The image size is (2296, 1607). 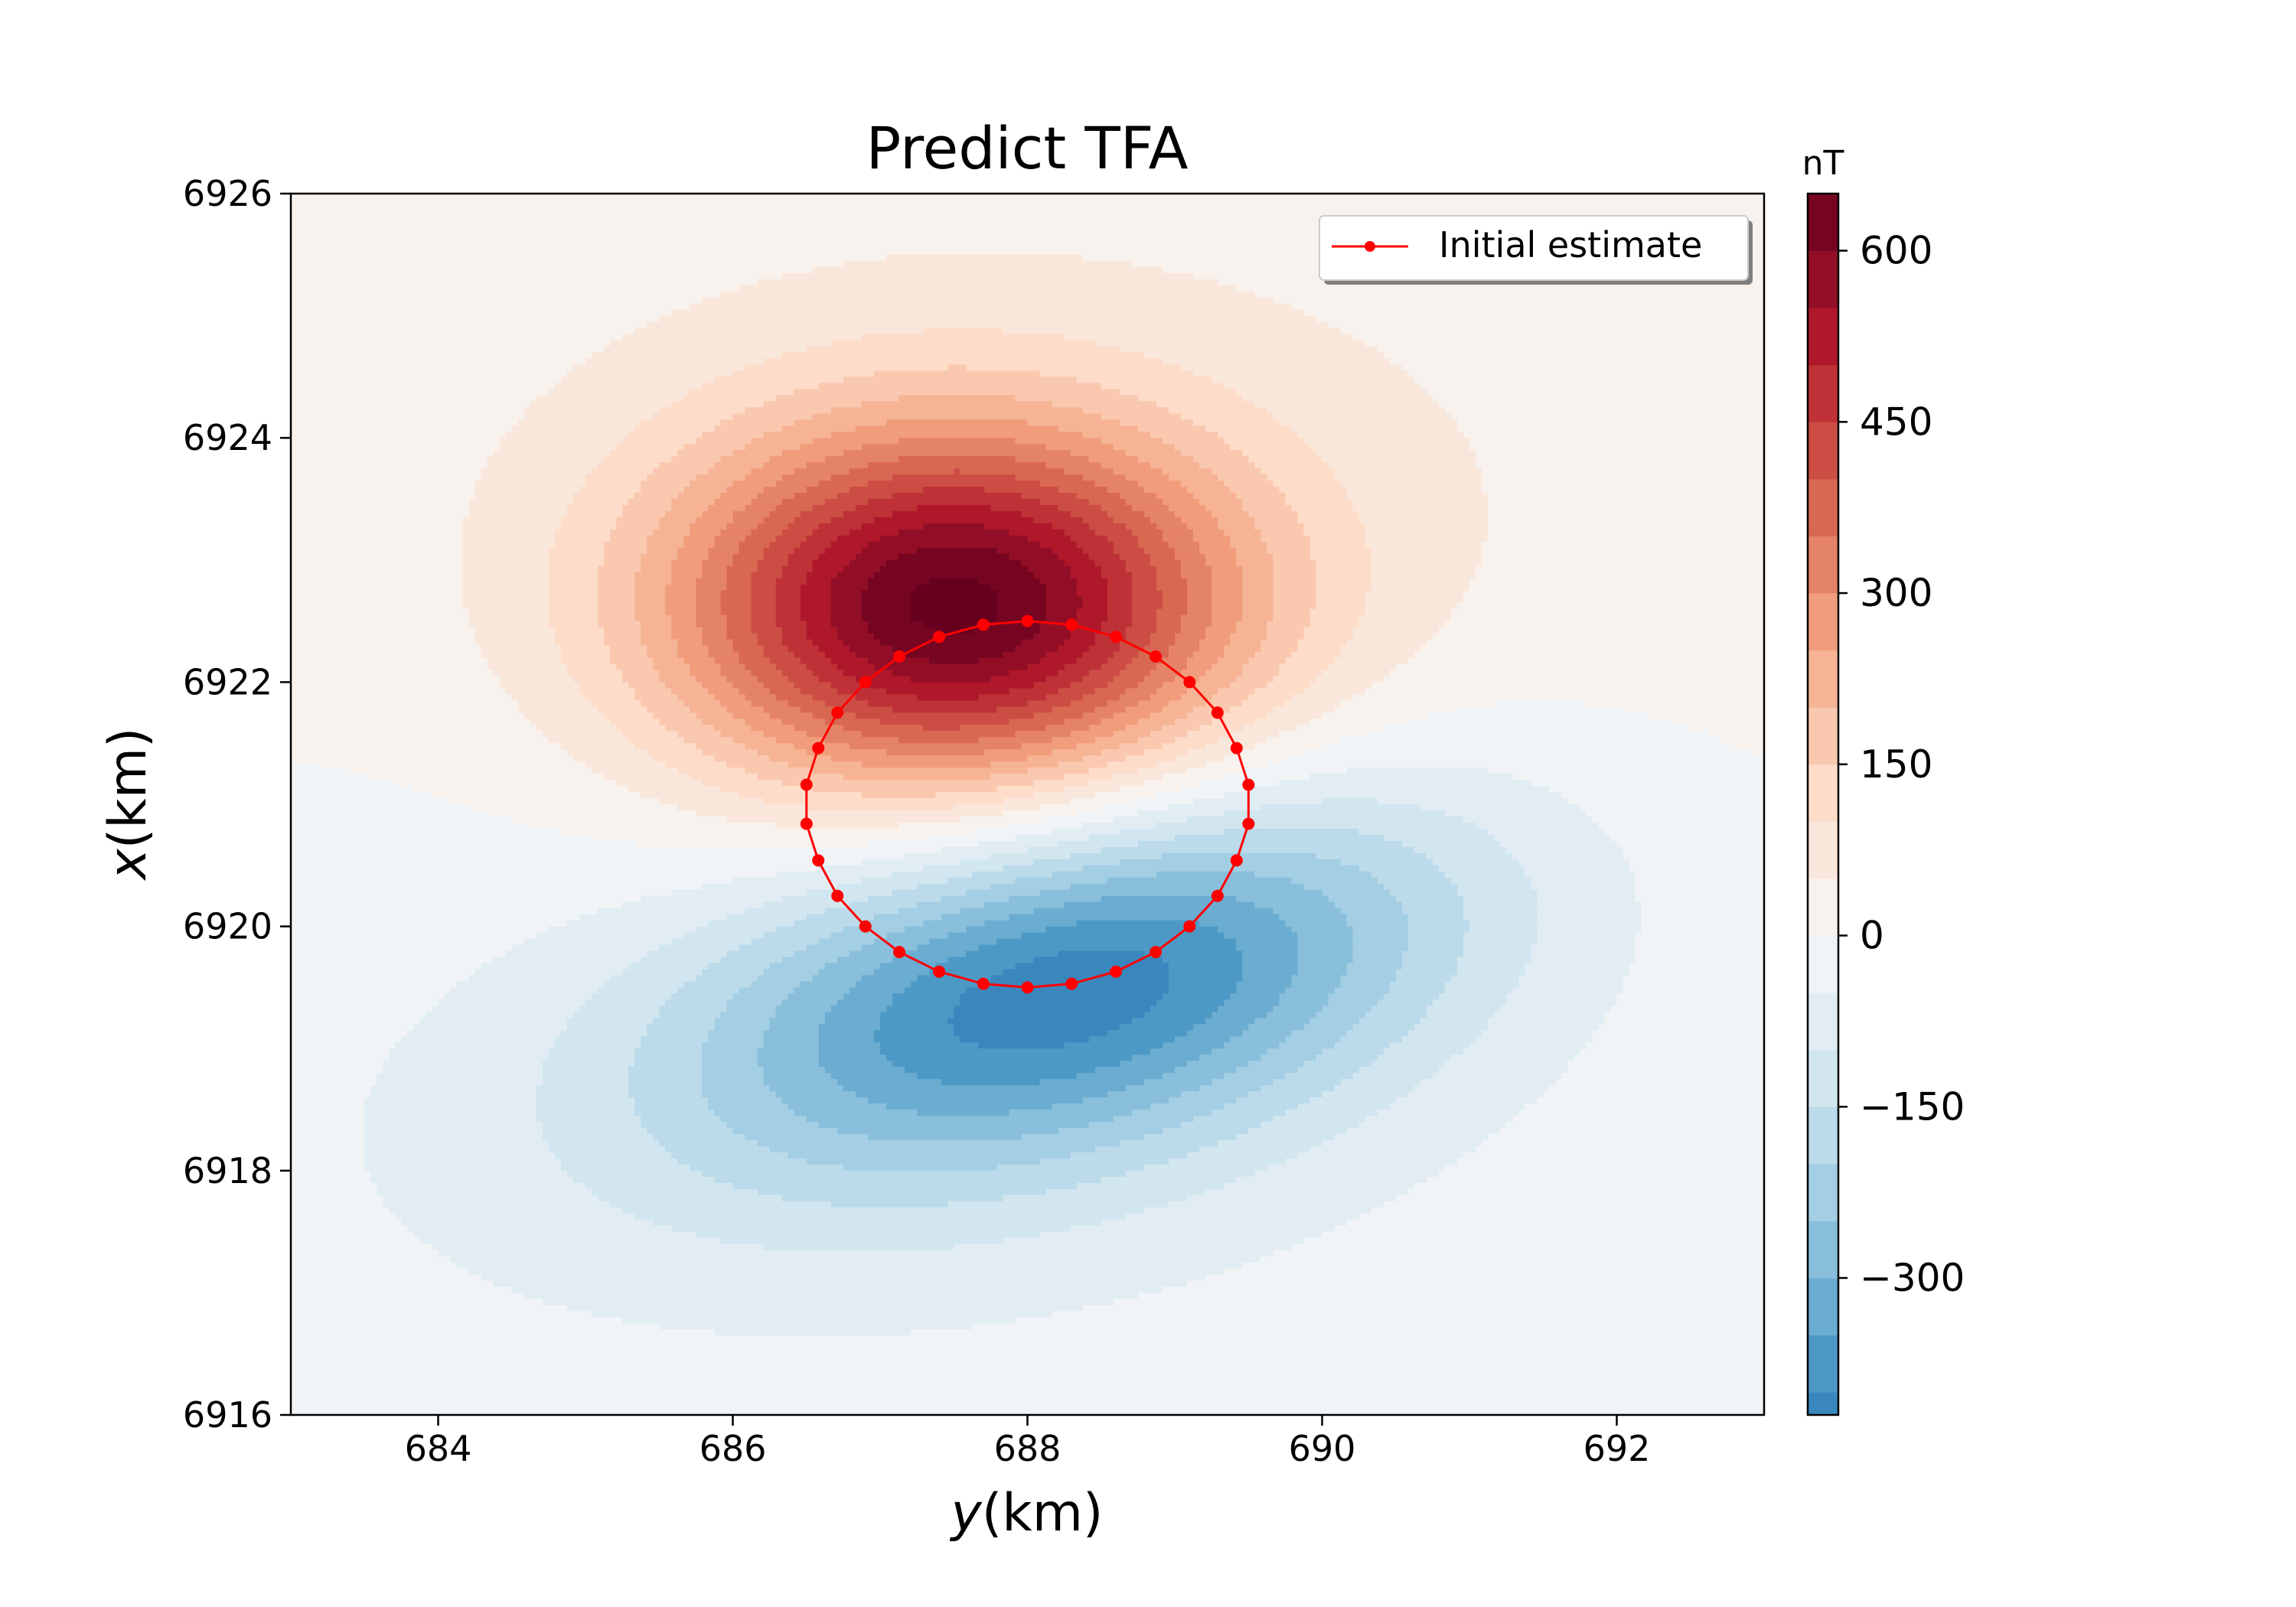 What do you see at coordinates (227, 1415) in the screenshot?
I see `y-tick-label: 6916` at bounding box center [227, 1415].